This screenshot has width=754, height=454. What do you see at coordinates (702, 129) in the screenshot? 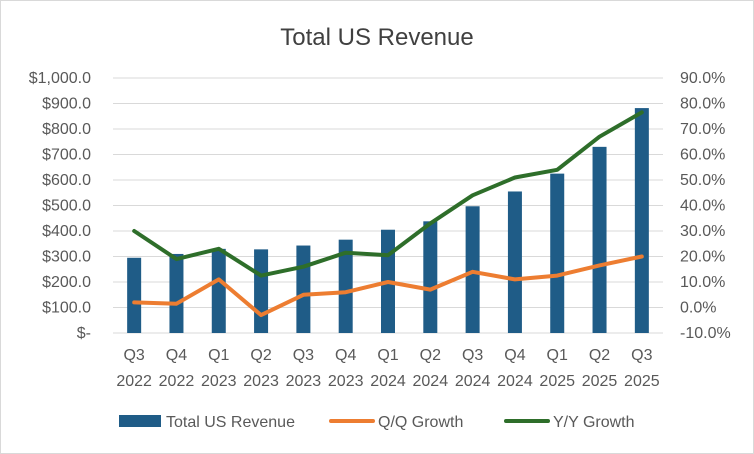
I see `right-axis-tick-label: 70.0%` at bounding box center [702, 129].